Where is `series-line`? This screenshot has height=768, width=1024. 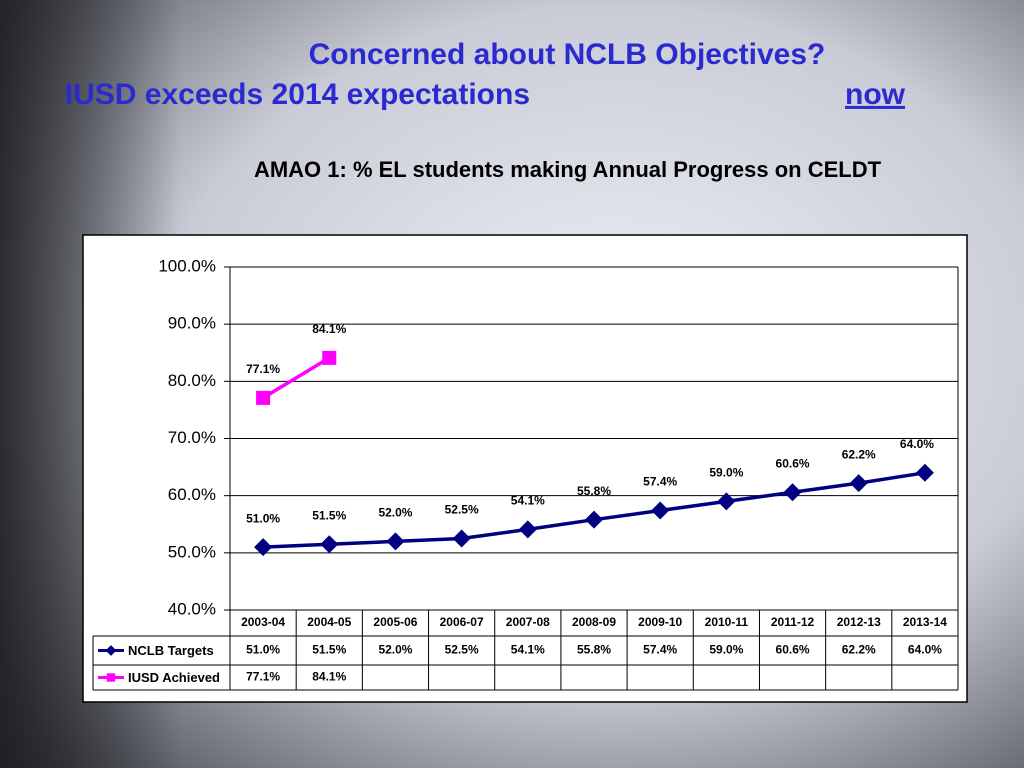
series-line is located at coordinates (296, 378).